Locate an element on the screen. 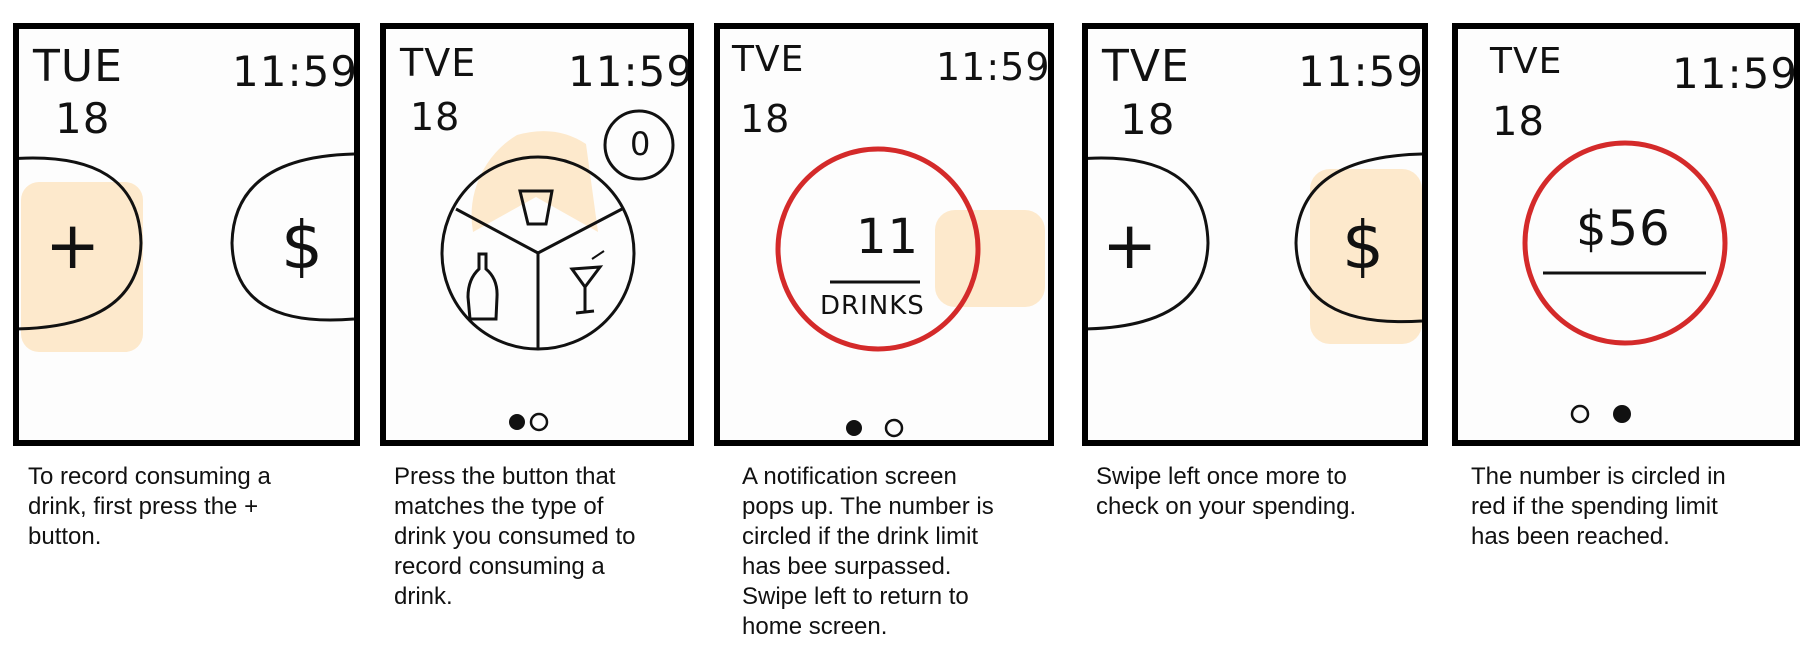 The image size is (1814, 666). drink-counter: 0 is located at coordinates (641, 144).